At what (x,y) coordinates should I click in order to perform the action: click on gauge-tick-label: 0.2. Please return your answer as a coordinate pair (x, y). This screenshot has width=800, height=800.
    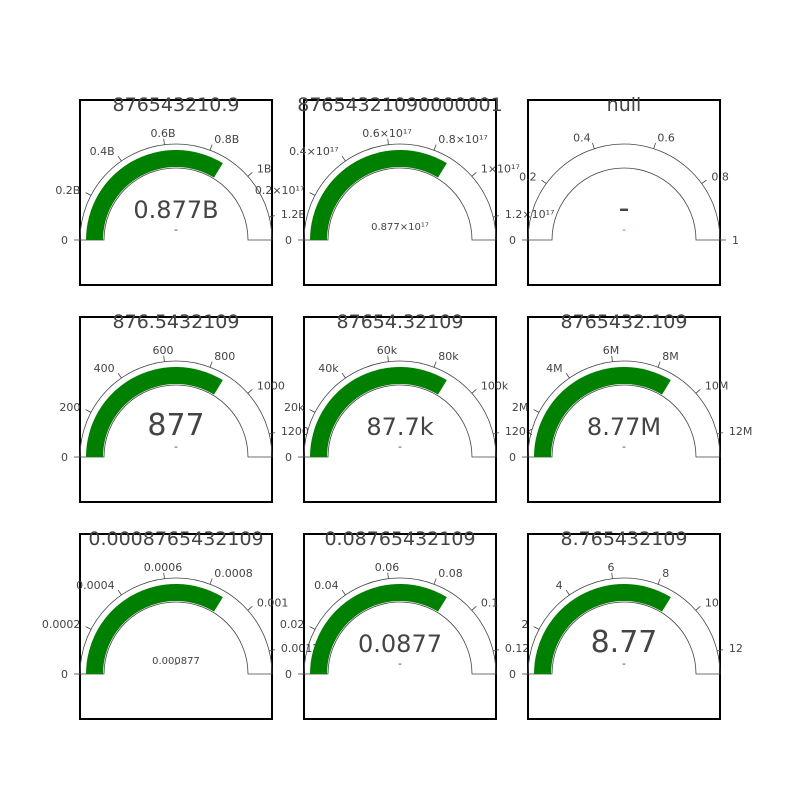
    Looking at the image, I should click on (528, 177).